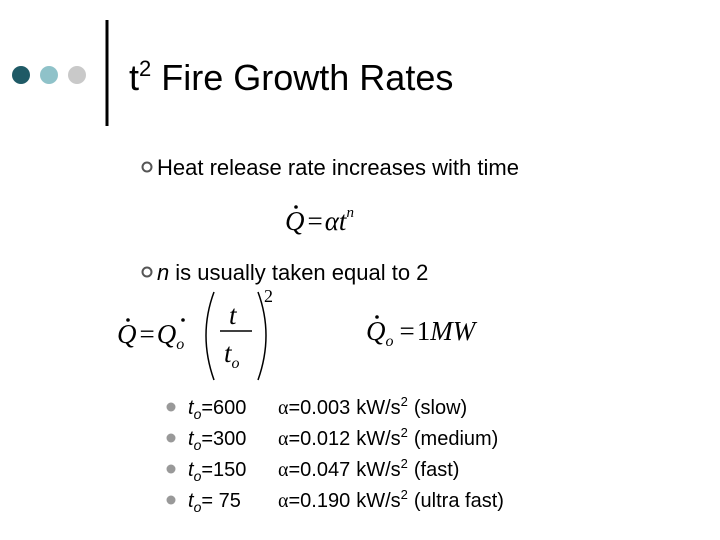  I want to click on rate-value: = 75, so click(220, 501).